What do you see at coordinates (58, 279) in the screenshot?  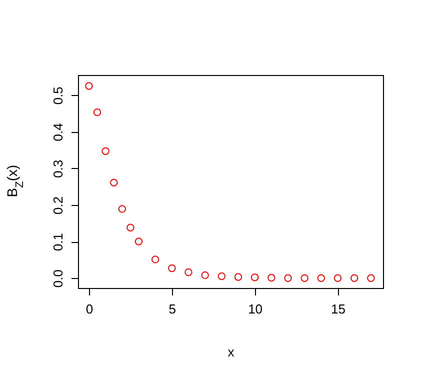 I see `y-tick-label: 0.0` at bounding box center [58, 279].